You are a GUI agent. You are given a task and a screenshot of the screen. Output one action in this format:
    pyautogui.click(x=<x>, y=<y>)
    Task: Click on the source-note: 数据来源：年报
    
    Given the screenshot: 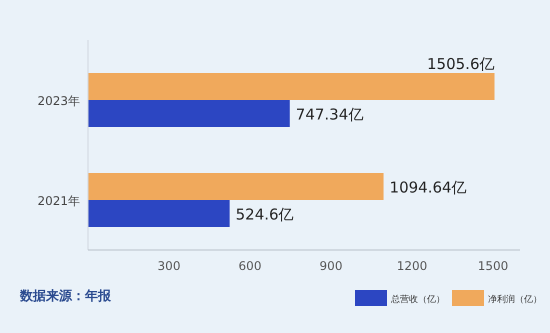 What is the action you would take?
    pyautogui.click(x=65, y=296)
    